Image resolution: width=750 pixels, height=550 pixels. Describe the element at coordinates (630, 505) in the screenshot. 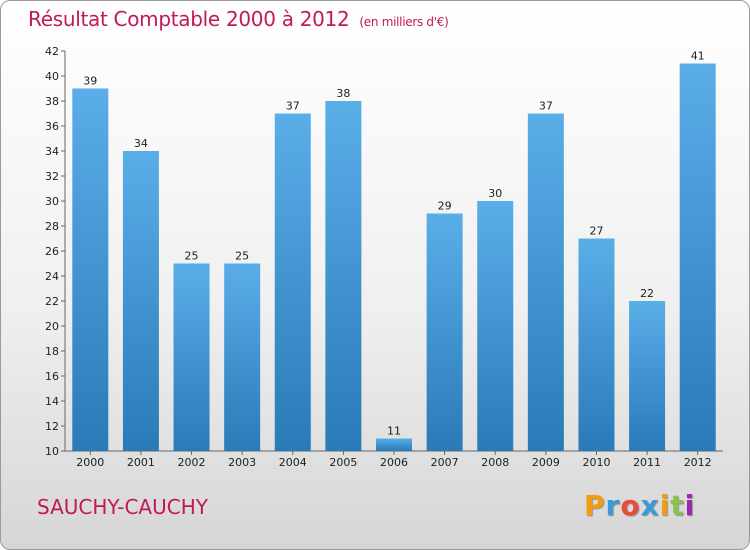

I see `logo-letter: o` at that location.